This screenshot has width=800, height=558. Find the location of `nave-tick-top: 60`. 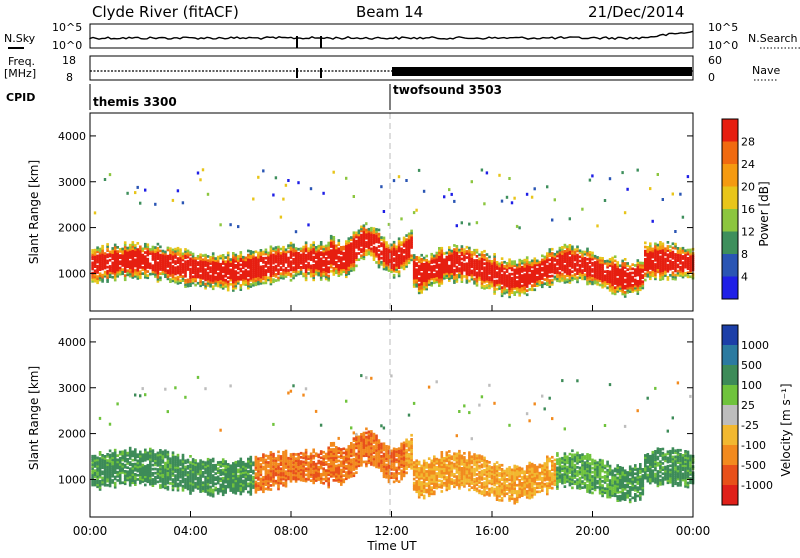

nave-tick-top: 60 is located at coordinates (715, 60).